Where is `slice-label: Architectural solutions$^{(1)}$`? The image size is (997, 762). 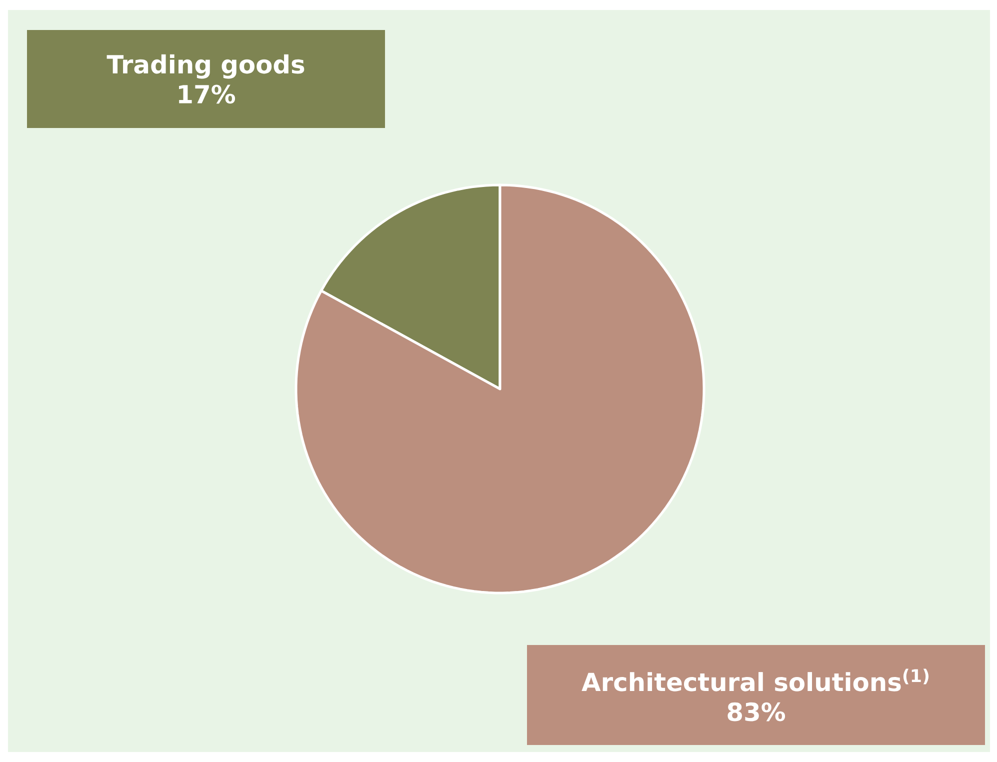
slice-label: Architectural solutions$^{(1)}$ is located at coordinates (755, 680).